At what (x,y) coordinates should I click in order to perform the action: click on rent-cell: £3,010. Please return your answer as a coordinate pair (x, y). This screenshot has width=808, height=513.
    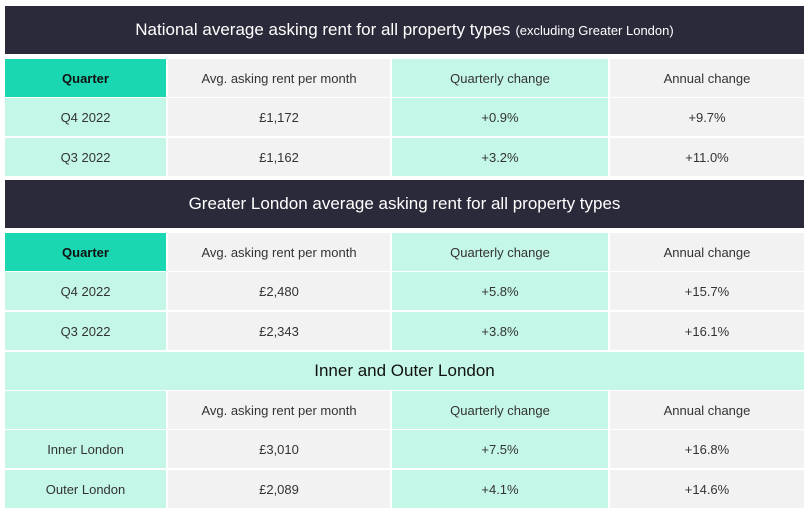
    Looking at the image, I should click on (279, 449).